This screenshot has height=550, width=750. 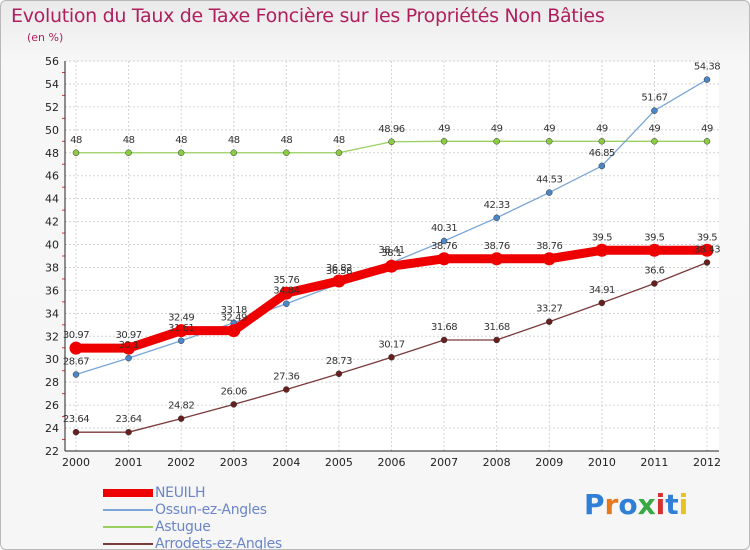 I want to click on data-label: 28.67, so click(x=76, y=361).